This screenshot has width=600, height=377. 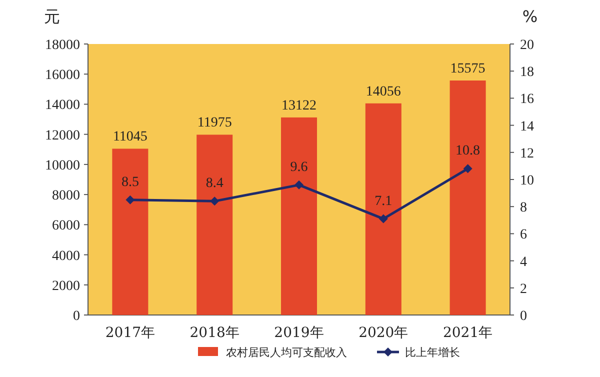 What do you see at coordinates (62, 106) in the screenshot?
I see `y-tick-label: 14000` at bounding box center [62, 106].